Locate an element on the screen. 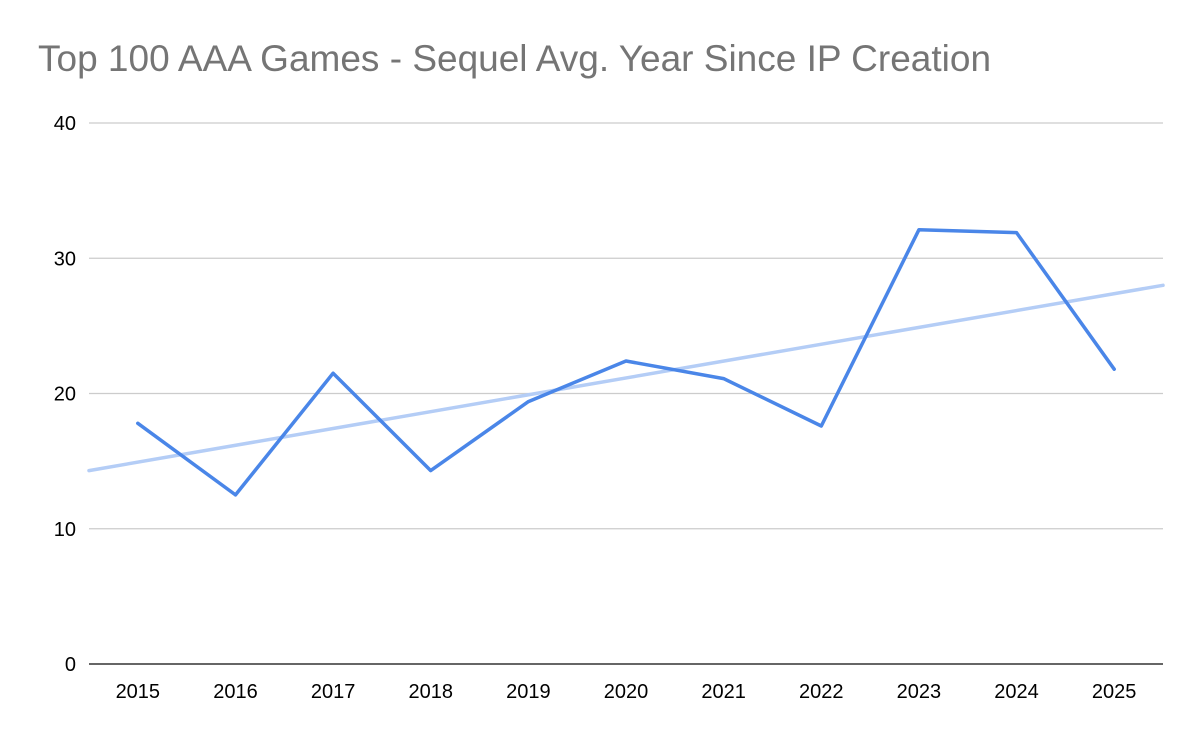 Image resolution: width=1200 pixels, height=742 pixels. x-tick-label: 2024 is located at coordinates (1016, 692).